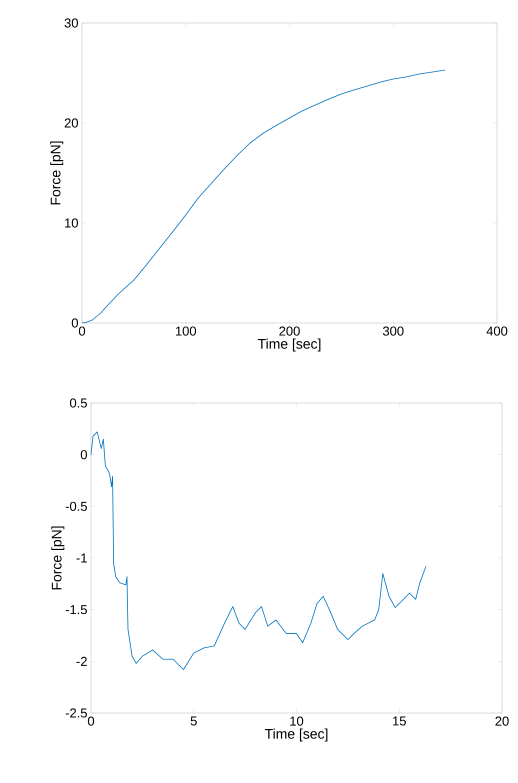 This screenshot has width=518, height=783. I want to click on x-tick-label: 0, so click(91, 721).